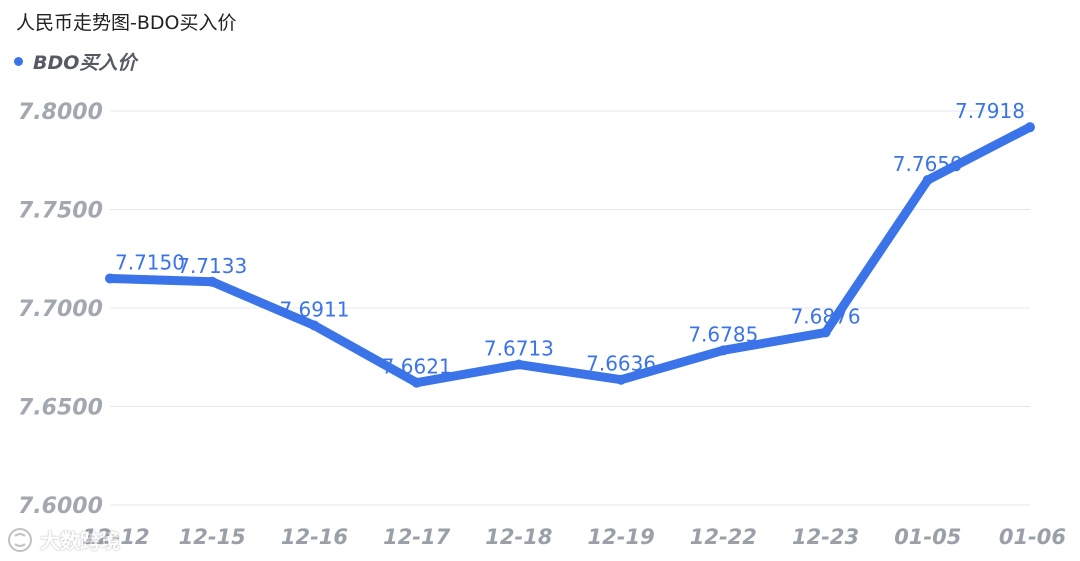 The height and width of the screenshot is (561, 1080). What do you see at coordinates (723, 537) in the screenshot?
I see `x-tick-label: 12-22` at bounding box center [723, 537].